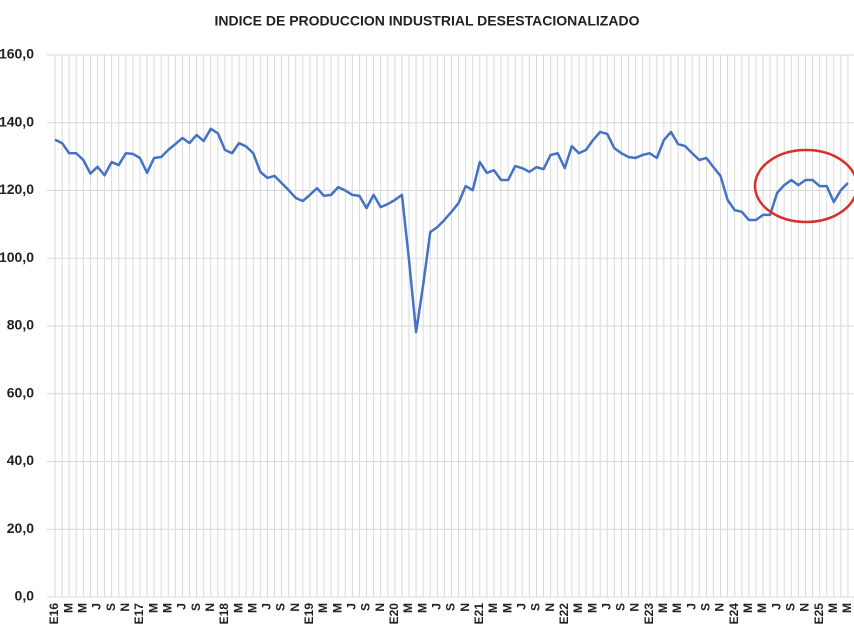  What do you see at coordinates (394, 614) in the screenshot?
I see `x-tick-label: E20` at bounding box center [394, 614].